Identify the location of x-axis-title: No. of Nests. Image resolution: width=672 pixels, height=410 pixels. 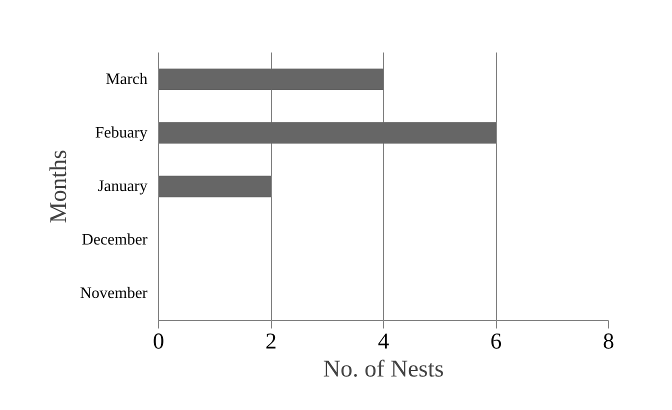
(383, 369).